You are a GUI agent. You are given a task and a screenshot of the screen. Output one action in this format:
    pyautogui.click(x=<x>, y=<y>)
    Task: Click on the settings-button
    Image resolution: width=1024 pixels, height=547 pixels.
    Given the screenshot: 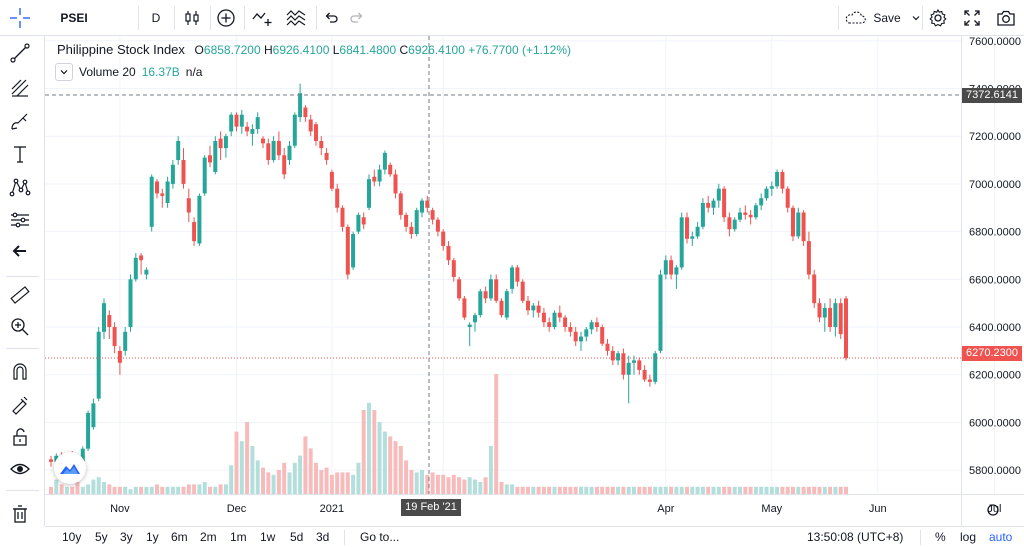 What is the action you would take?
    pyautogui.click(x=938, y=18)
    